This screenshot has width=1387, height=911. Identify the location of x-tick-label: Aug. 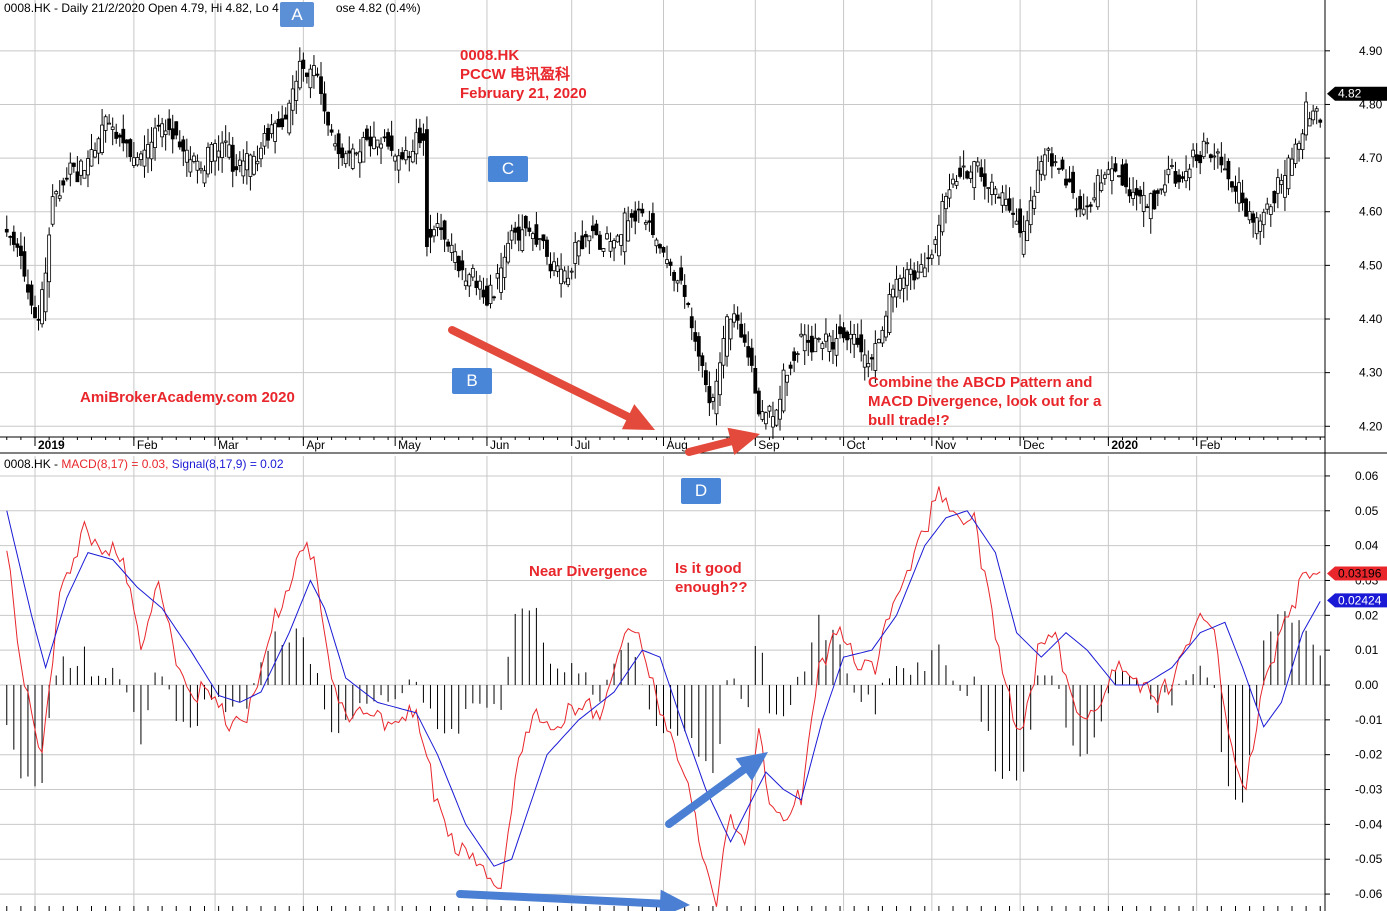
(677, 445).